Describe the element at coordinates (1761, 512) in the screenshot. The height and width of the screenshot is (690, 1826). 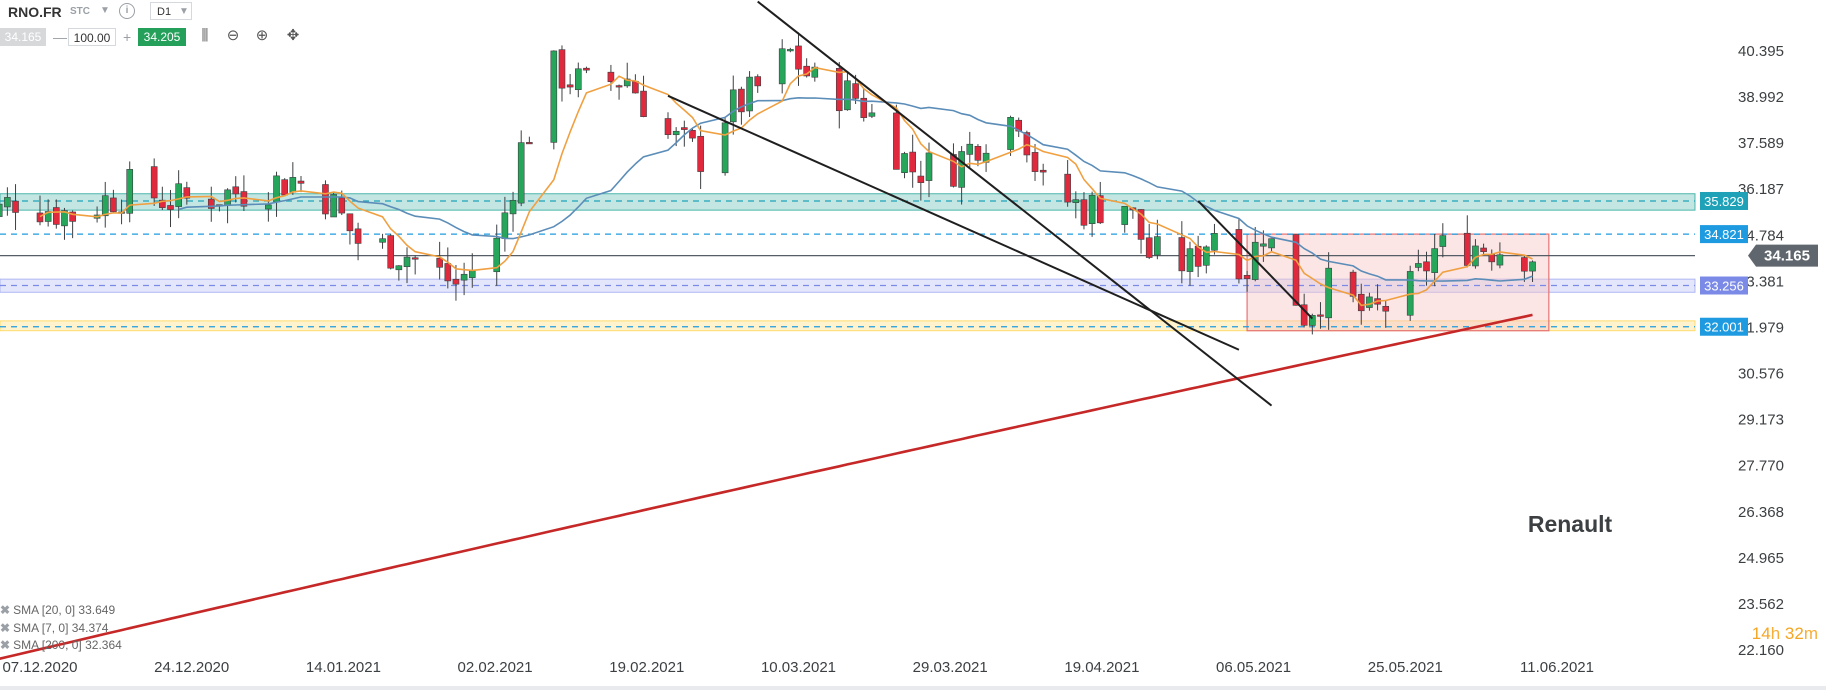
I see `y-tick-label: 26.368` at that location.